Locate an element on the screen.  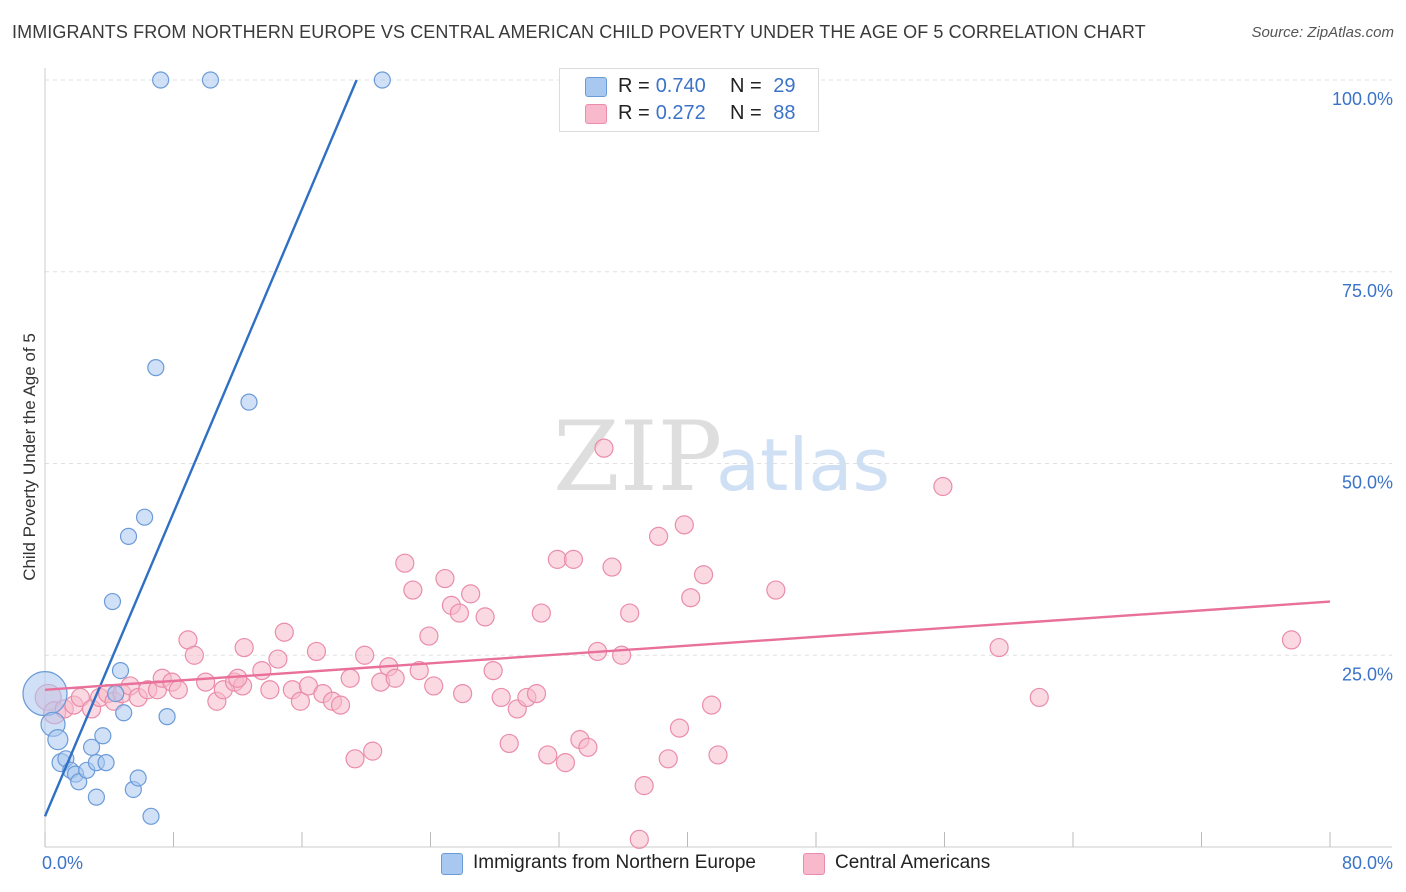
source-credit: Source: ZipAtlas.com is located at coordinates (1322, 32).